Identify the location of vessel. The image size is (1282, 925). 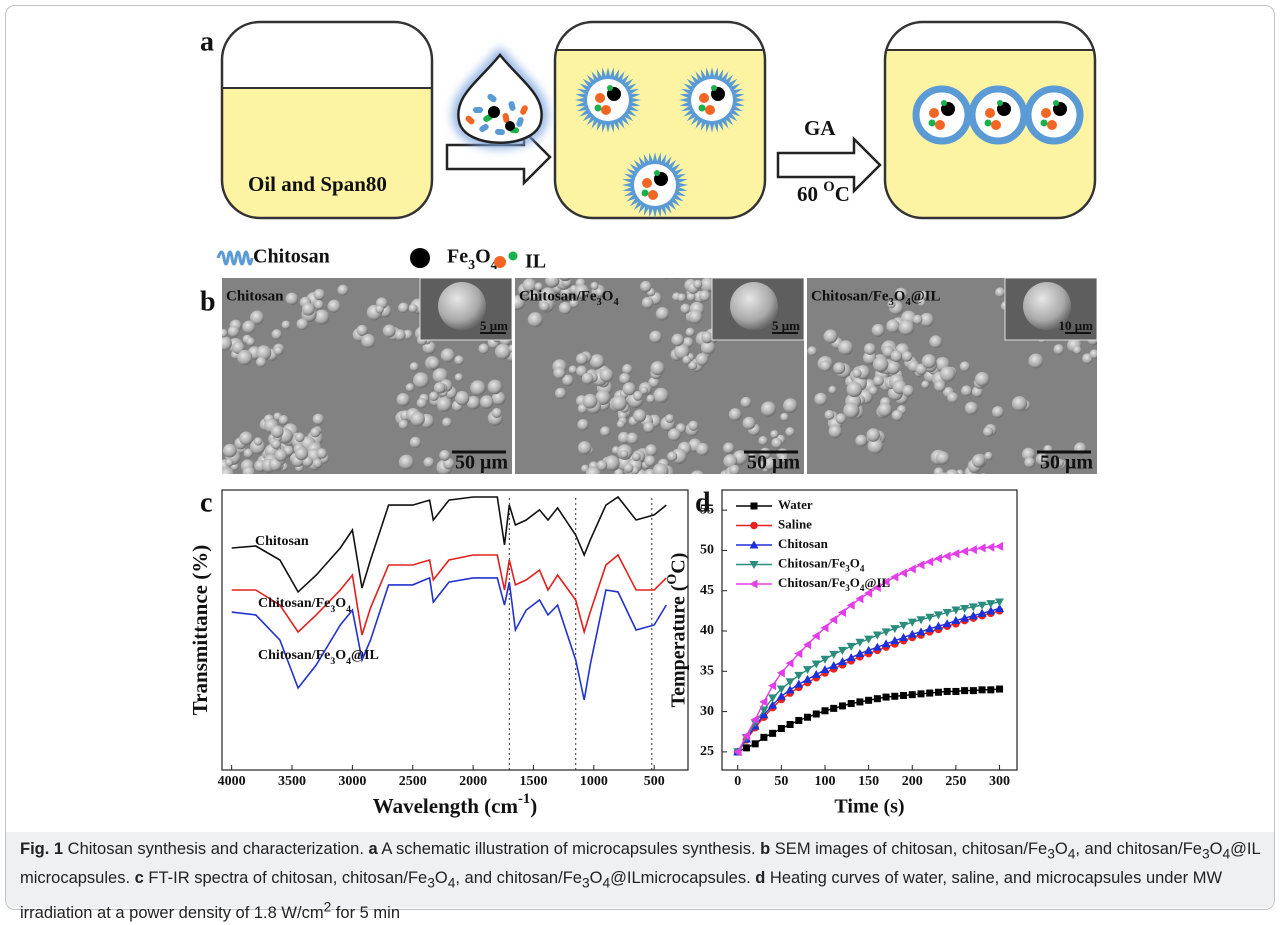
(327, 152).